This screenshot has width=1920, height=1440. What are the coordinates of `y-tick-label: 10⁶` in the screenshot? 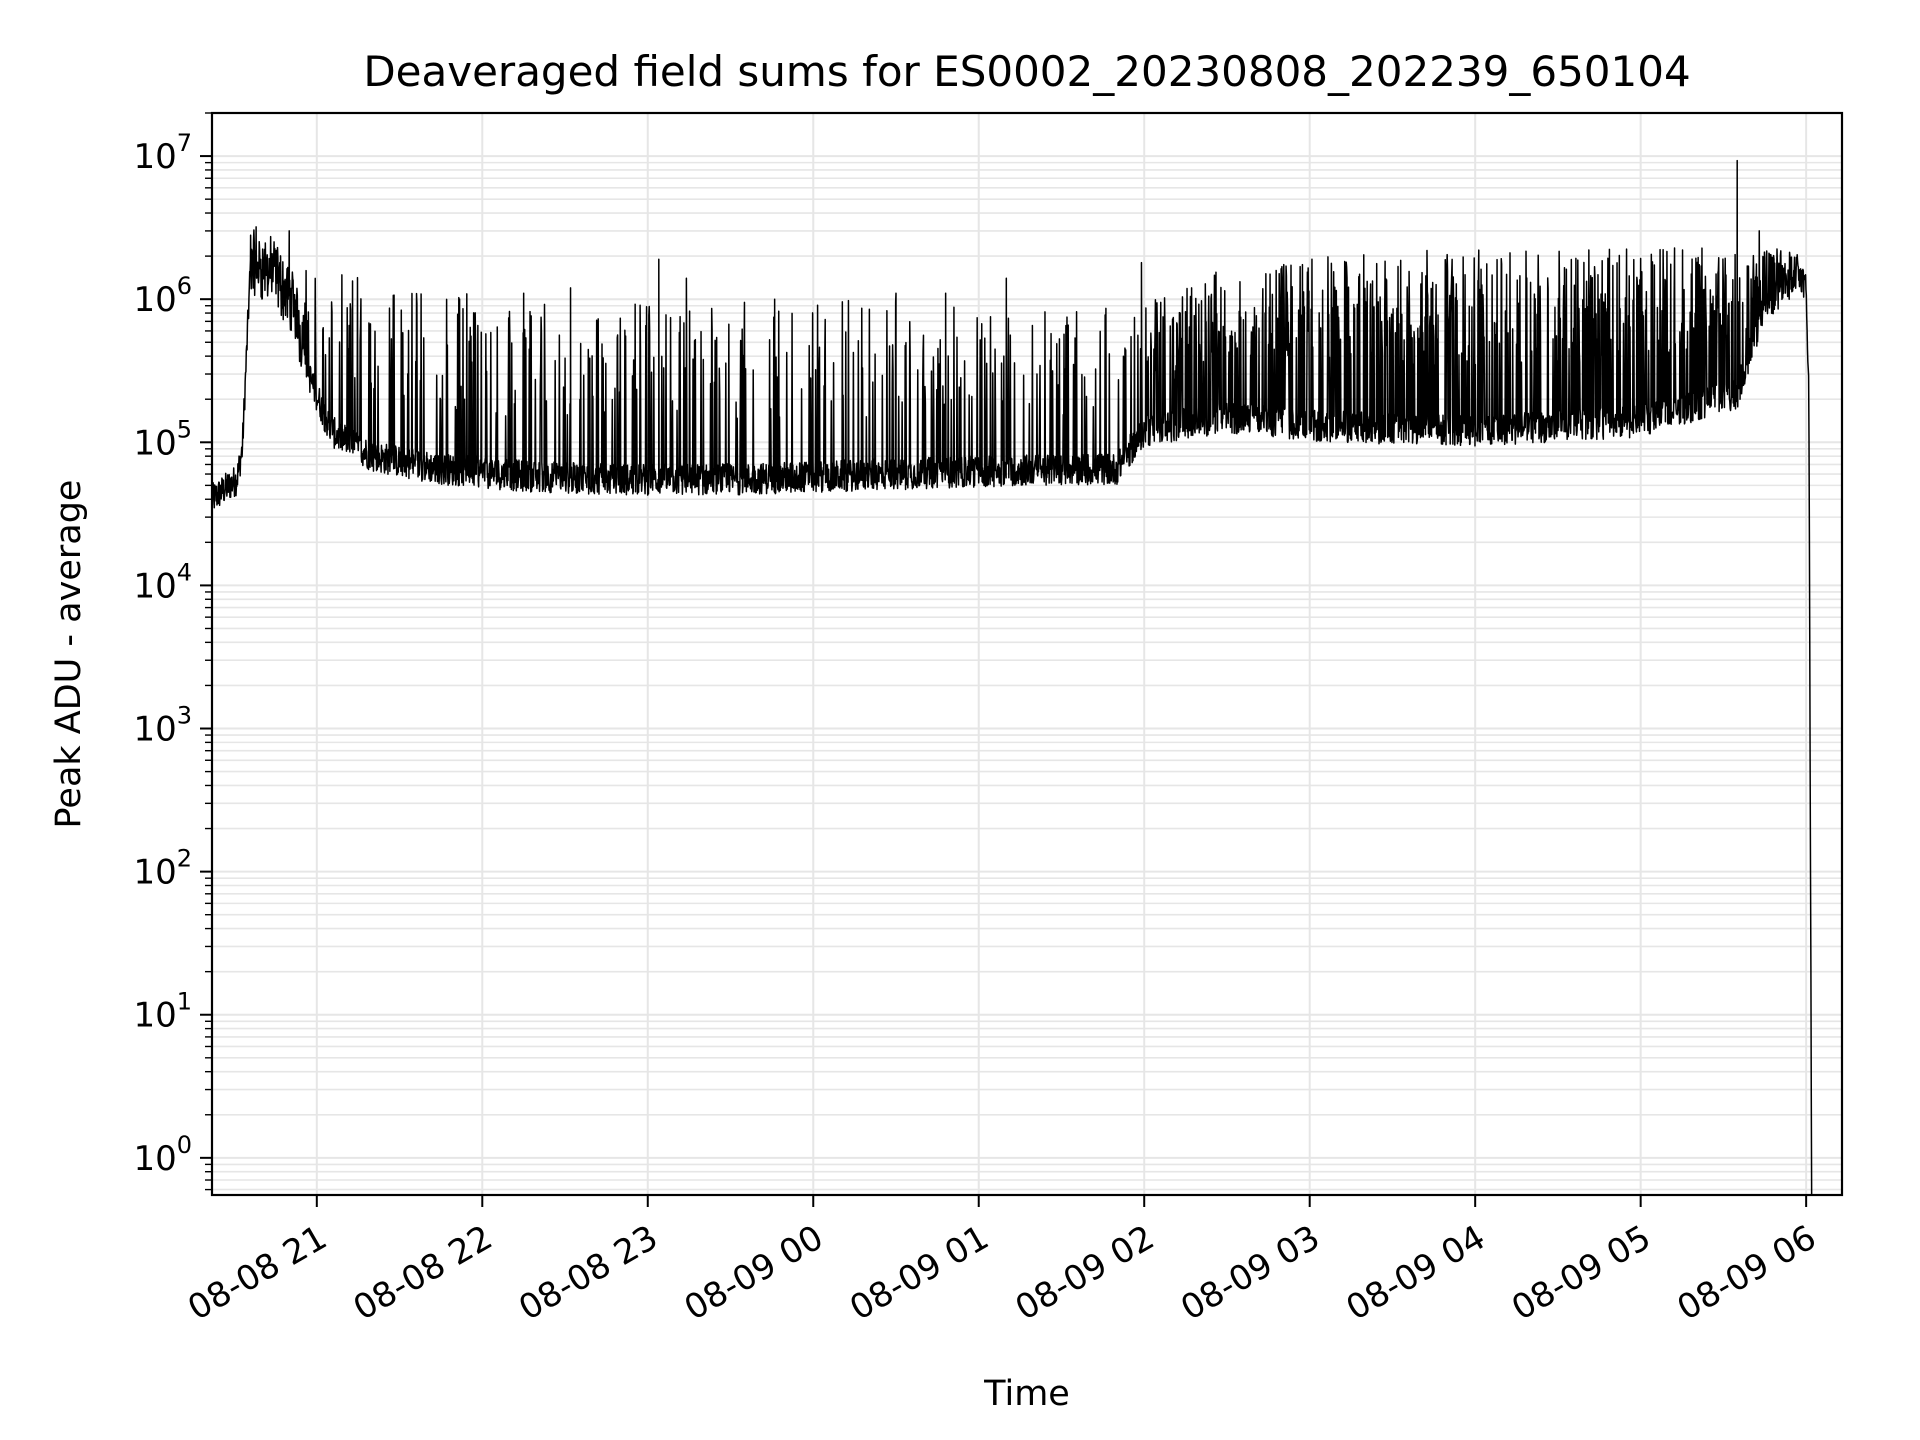 It's located at (162, 296).